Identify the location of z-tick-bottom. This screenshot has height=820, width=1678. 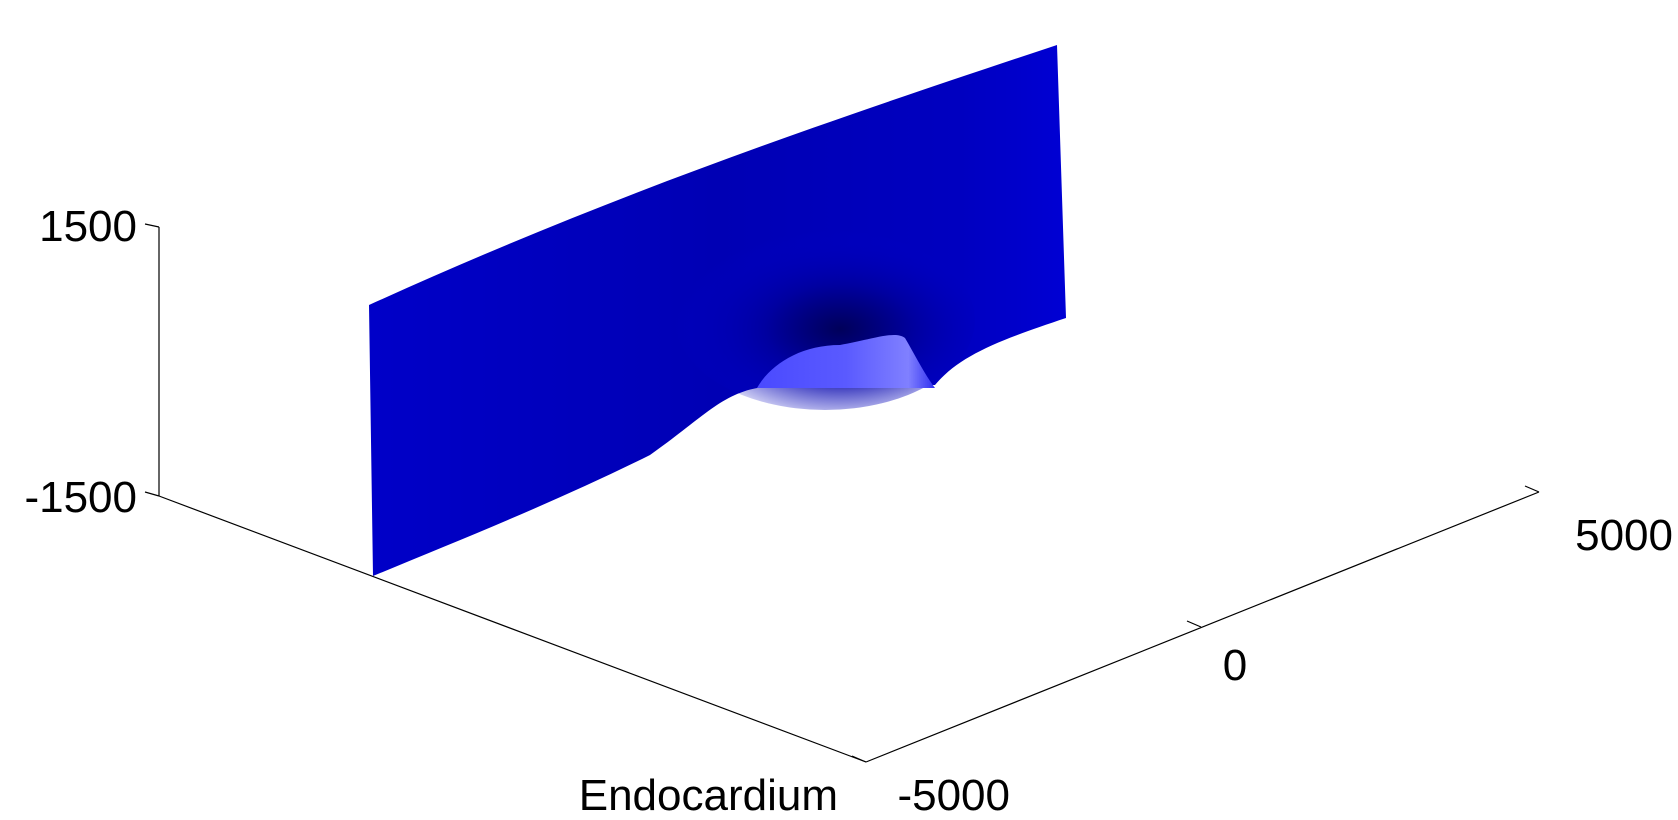
(152, 494).